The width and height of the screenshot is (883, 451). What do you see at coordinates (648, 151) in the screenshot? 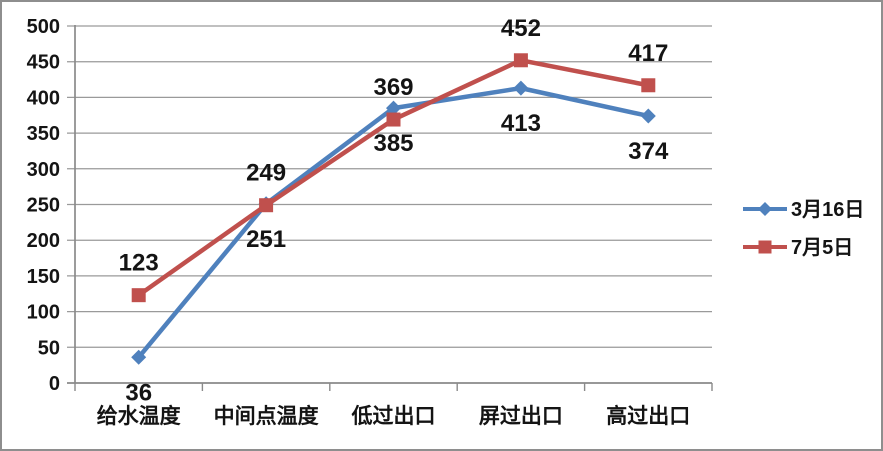
I see `data-label: 374` at bounding box center [648, 151].